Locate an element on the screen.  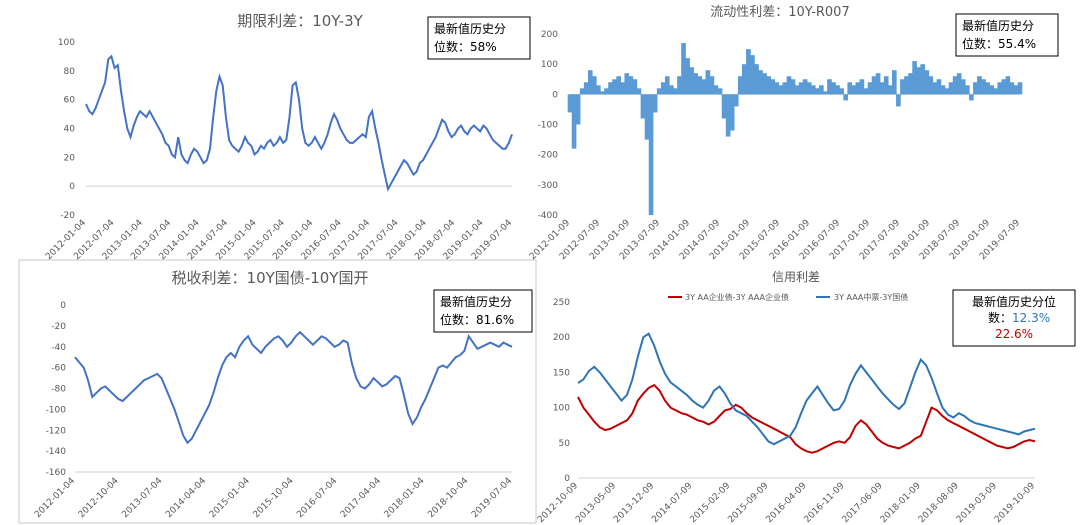
y-tick-label: -60 is located at coordinates (58, 369).